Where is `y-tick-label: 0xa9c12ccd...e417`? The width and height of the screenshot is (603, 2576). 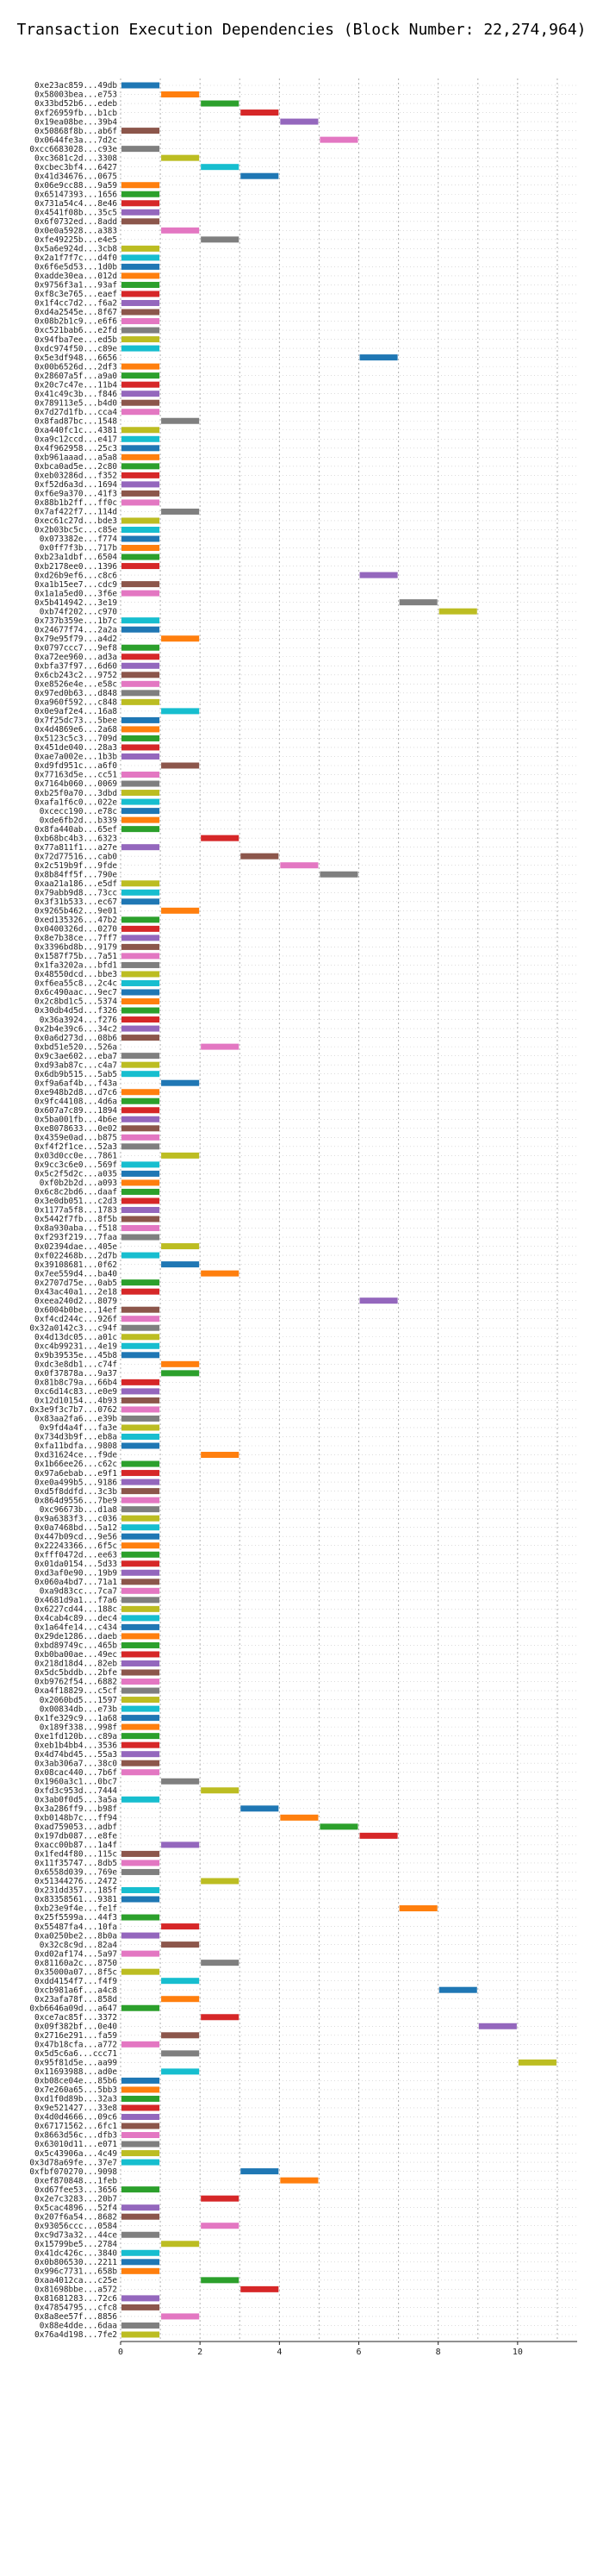 y-tick-label: 0xa9c12ccd...e417 is located at coordinates (76, 439).